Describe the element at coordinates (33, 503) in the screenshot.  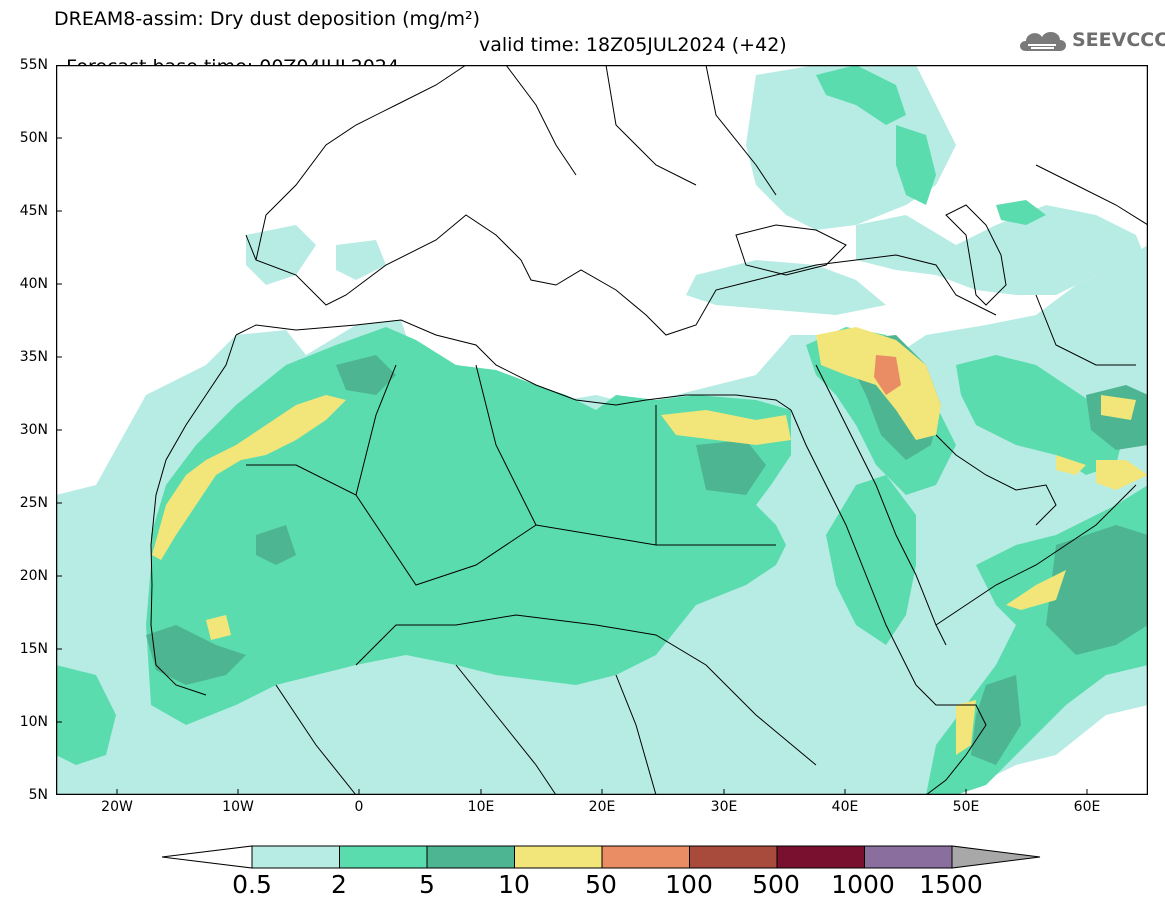
I see `lat-label: 25N` at that location.